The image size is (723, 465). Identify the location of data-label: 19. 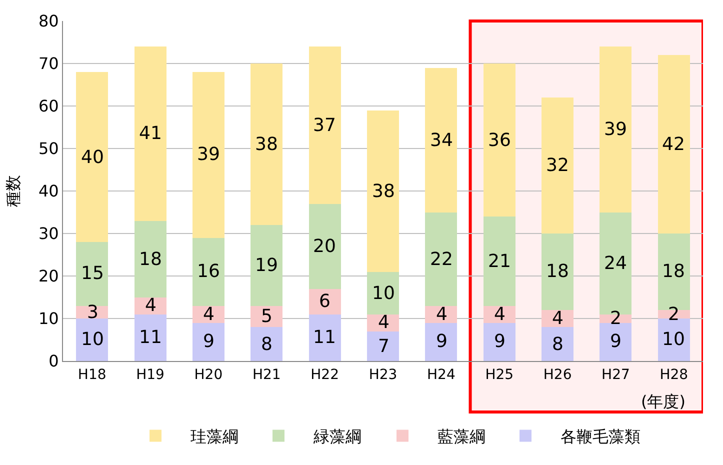
(266, 265).